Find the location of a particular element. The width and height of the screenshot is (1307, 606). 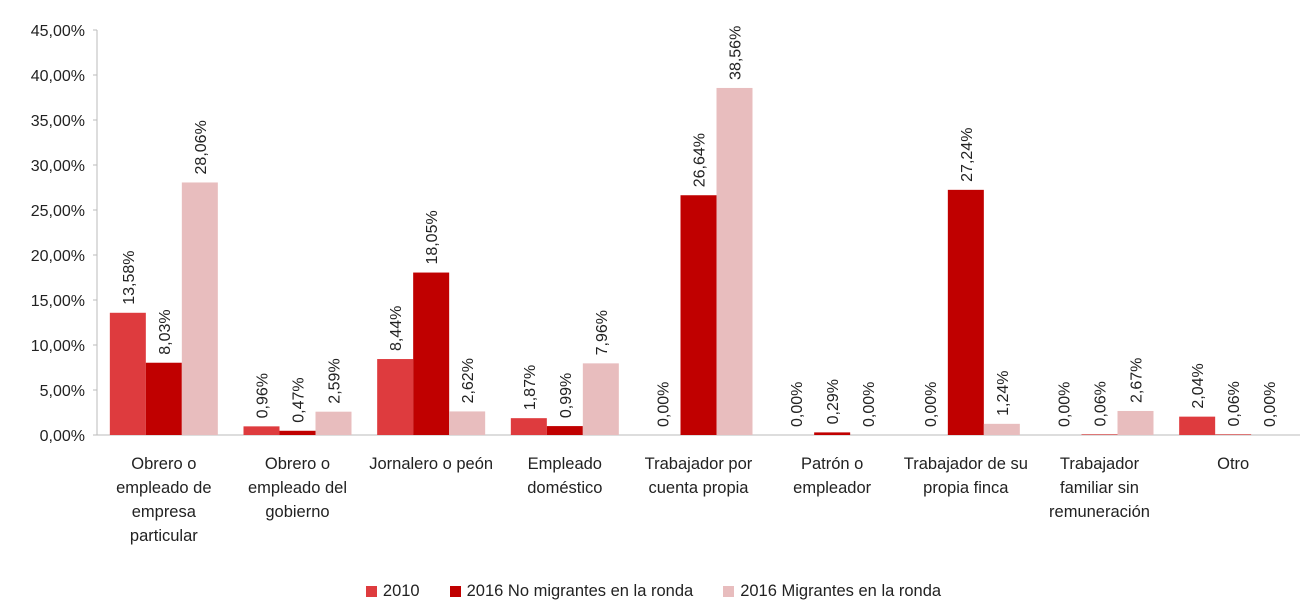

y-tick-label: 20,00% is located at coordinates (58, 256).